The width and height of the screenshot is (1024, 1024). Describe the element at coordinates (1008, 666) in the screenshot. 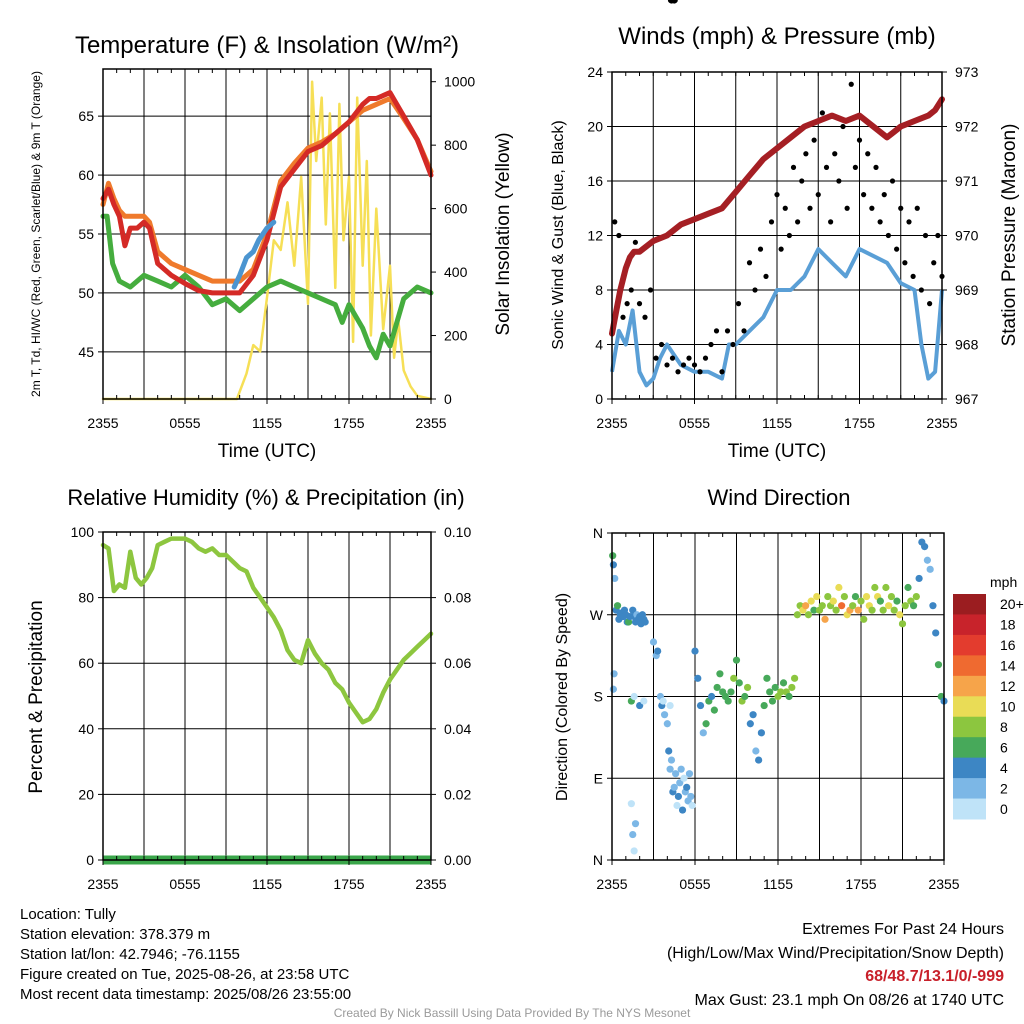

I see `colorbar-label: 14` at that location.